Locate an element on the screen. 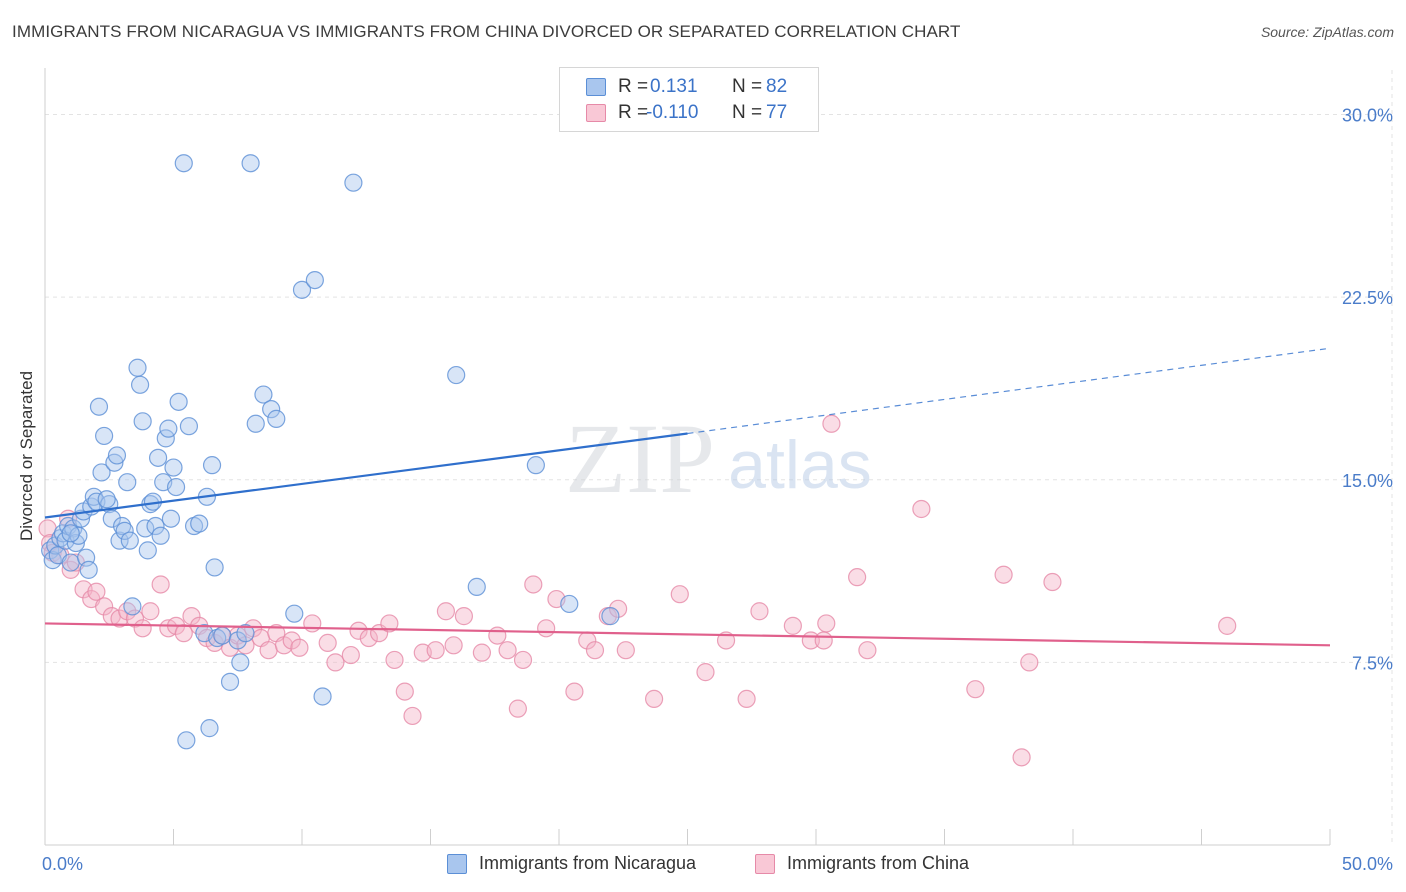  x-tick-label: 0.0% is located at coordinates (62, 864).